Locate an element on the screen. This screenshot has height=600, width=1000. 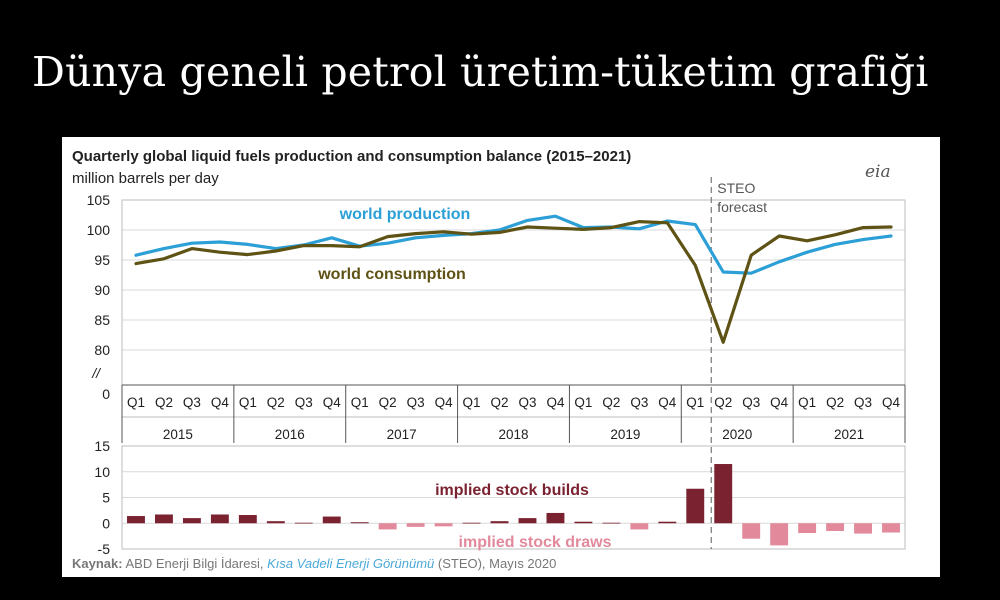
stock-draws-label: implied stock draws is located at coordinates (535, 542).